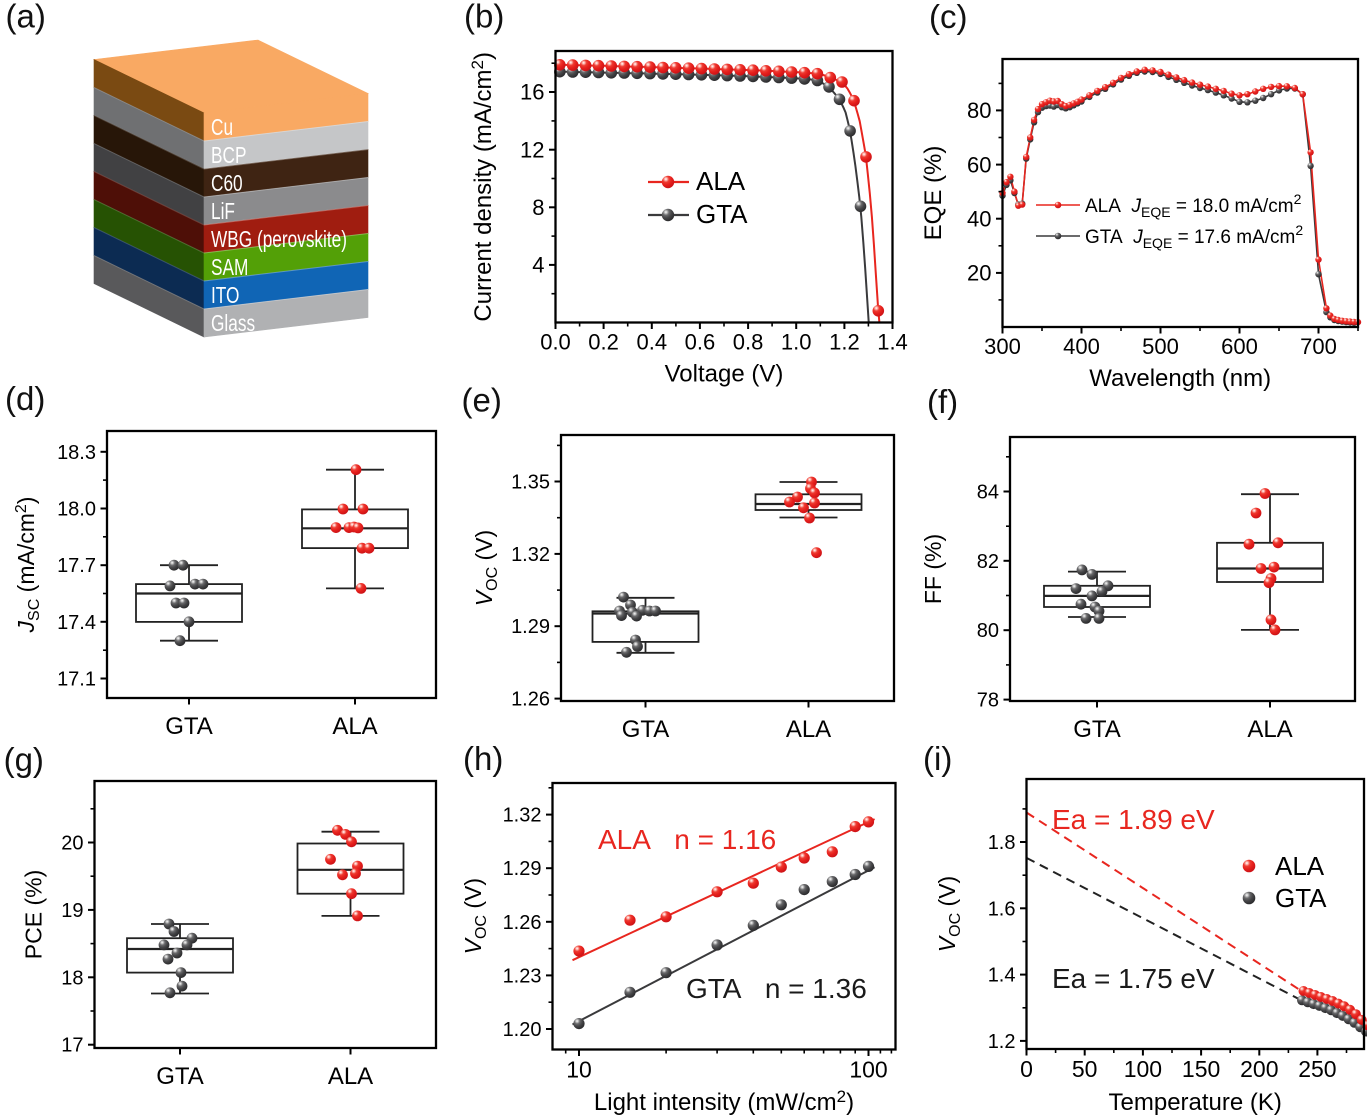  I want to click on svg-text: BCP, so click(228, 156).